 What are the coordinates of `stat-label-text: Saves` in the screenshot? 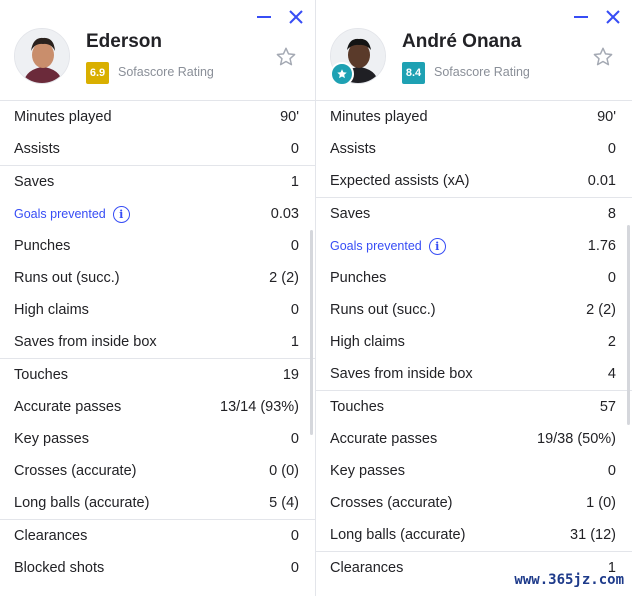 It's located at (350, 214).